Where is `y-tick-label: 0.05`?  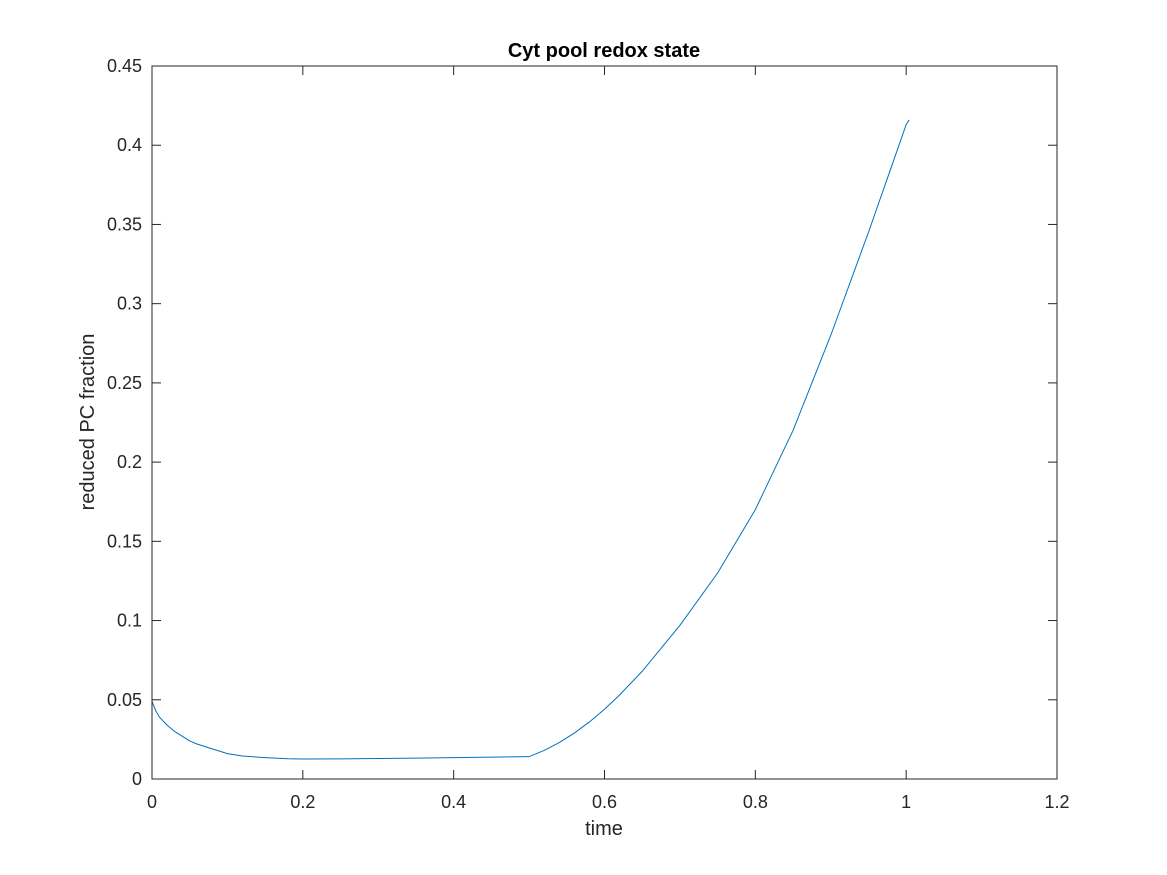
y-tick-label: 0.05 is located at coordinates (124, 700).